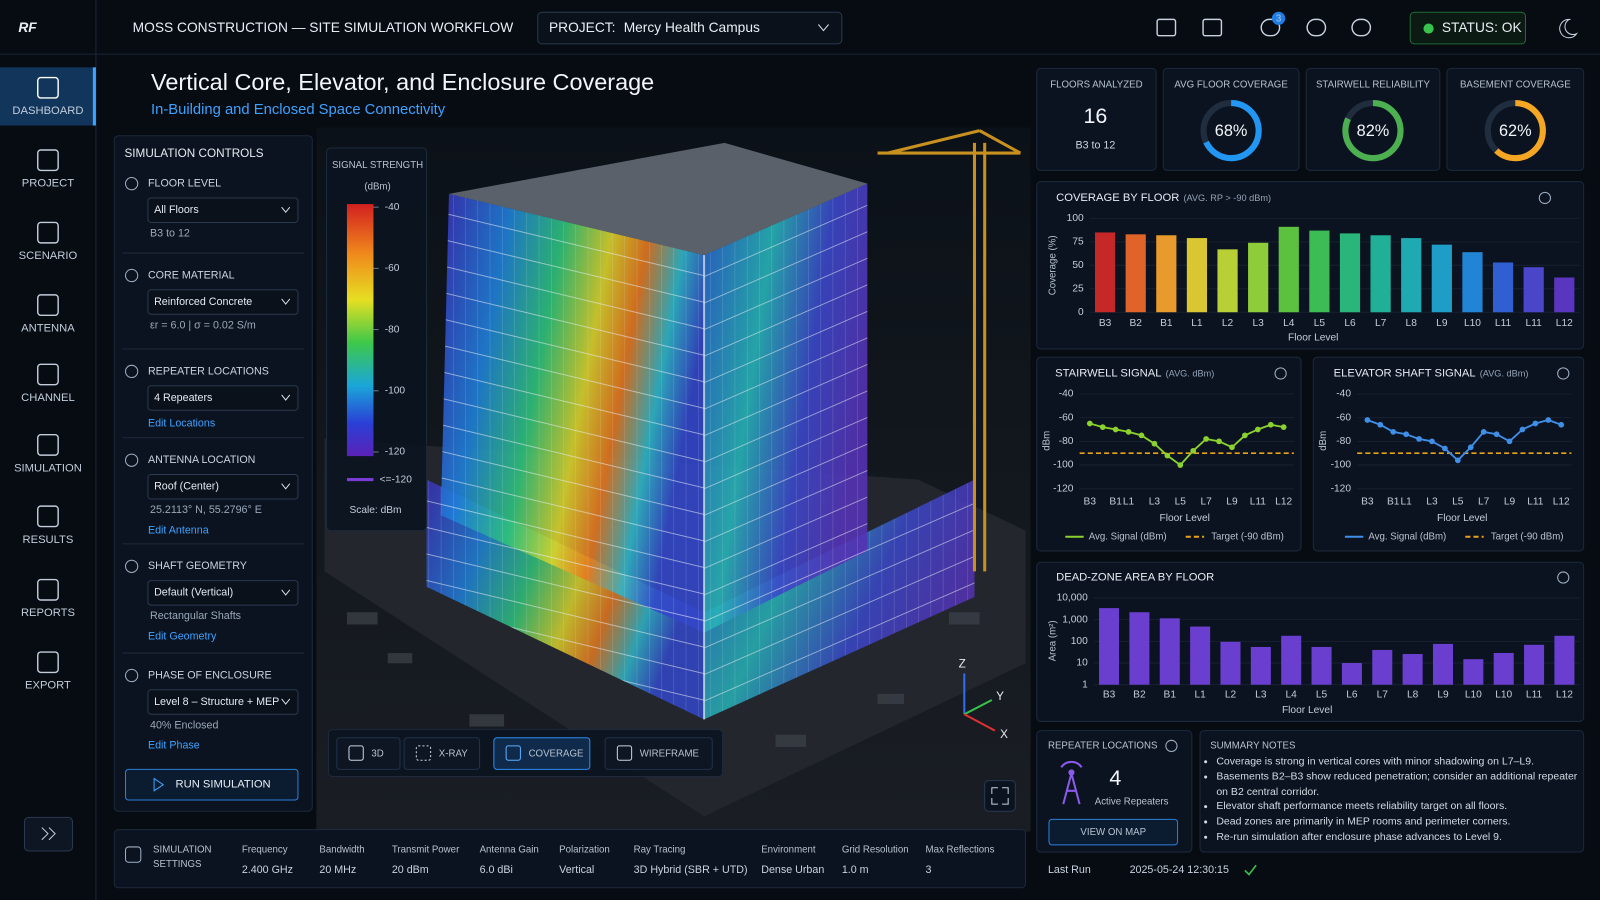 Image resolution: width=1600 pixels, height=900 pixels. I want to click on logo: RF, so click(27, 27).